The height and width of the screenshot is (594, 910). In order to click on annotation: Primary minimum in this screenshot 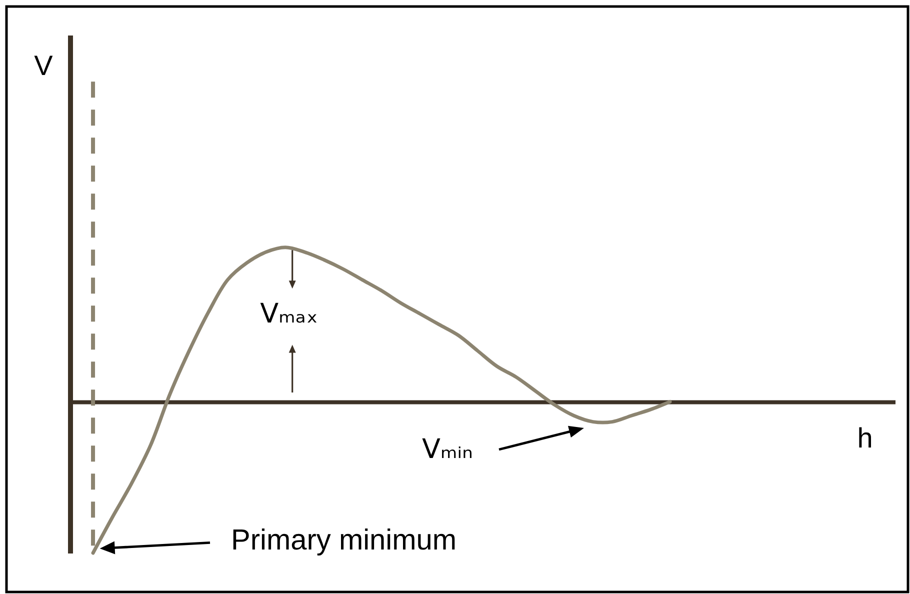, I will do `click(344, 540)`.